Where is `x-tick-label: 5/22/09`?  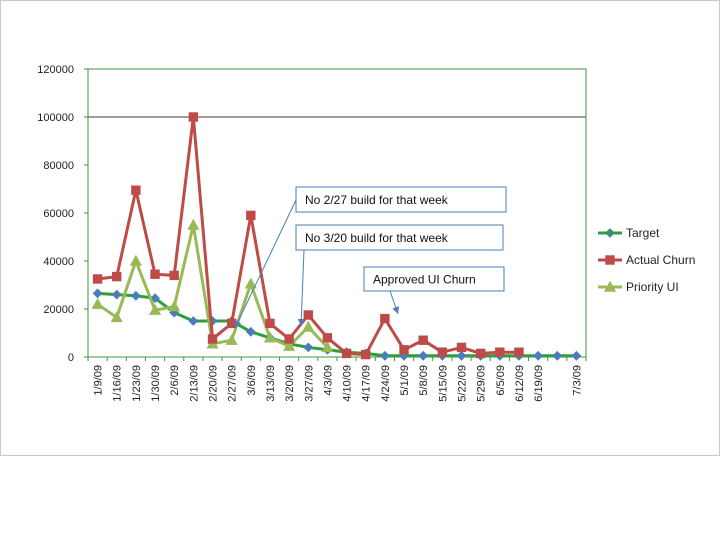
x-tick-label: 5/22/09 is located at coordinates (463, 383).